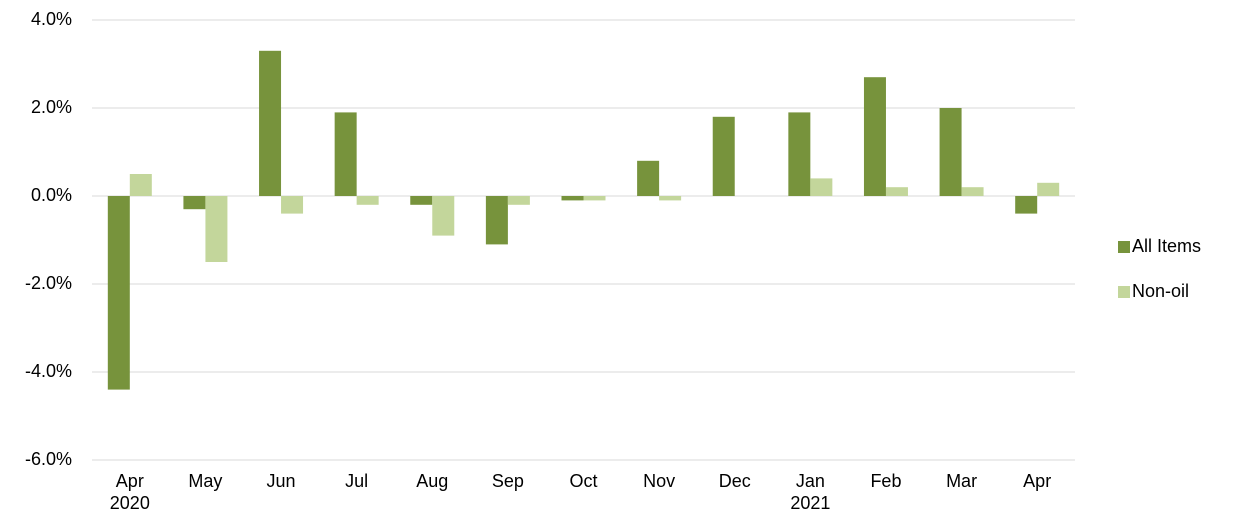  What do you see at coordinates (885, 481) in the screenshot?
I see `x-tick-label: Feb` at bounding box center [885, 481].